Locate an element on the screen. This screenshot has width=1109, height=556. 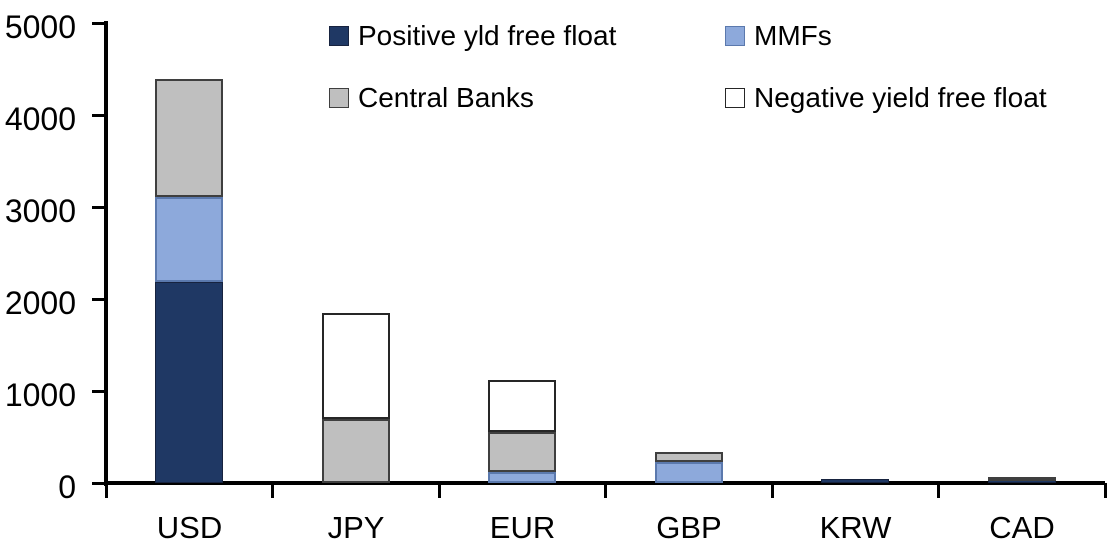
legend-swatch-central-banks-icon is located at coordinates (339, 98).